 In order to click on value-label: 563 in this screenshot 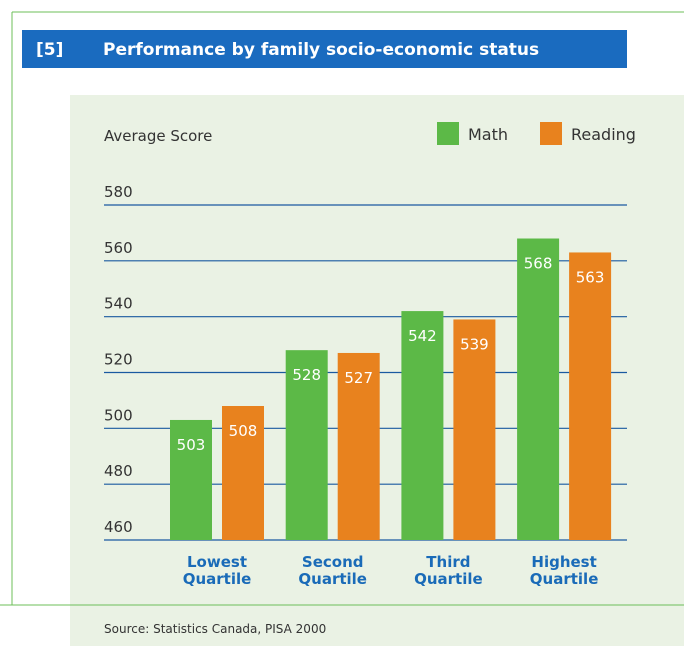, I will do `click(590, 277)`.